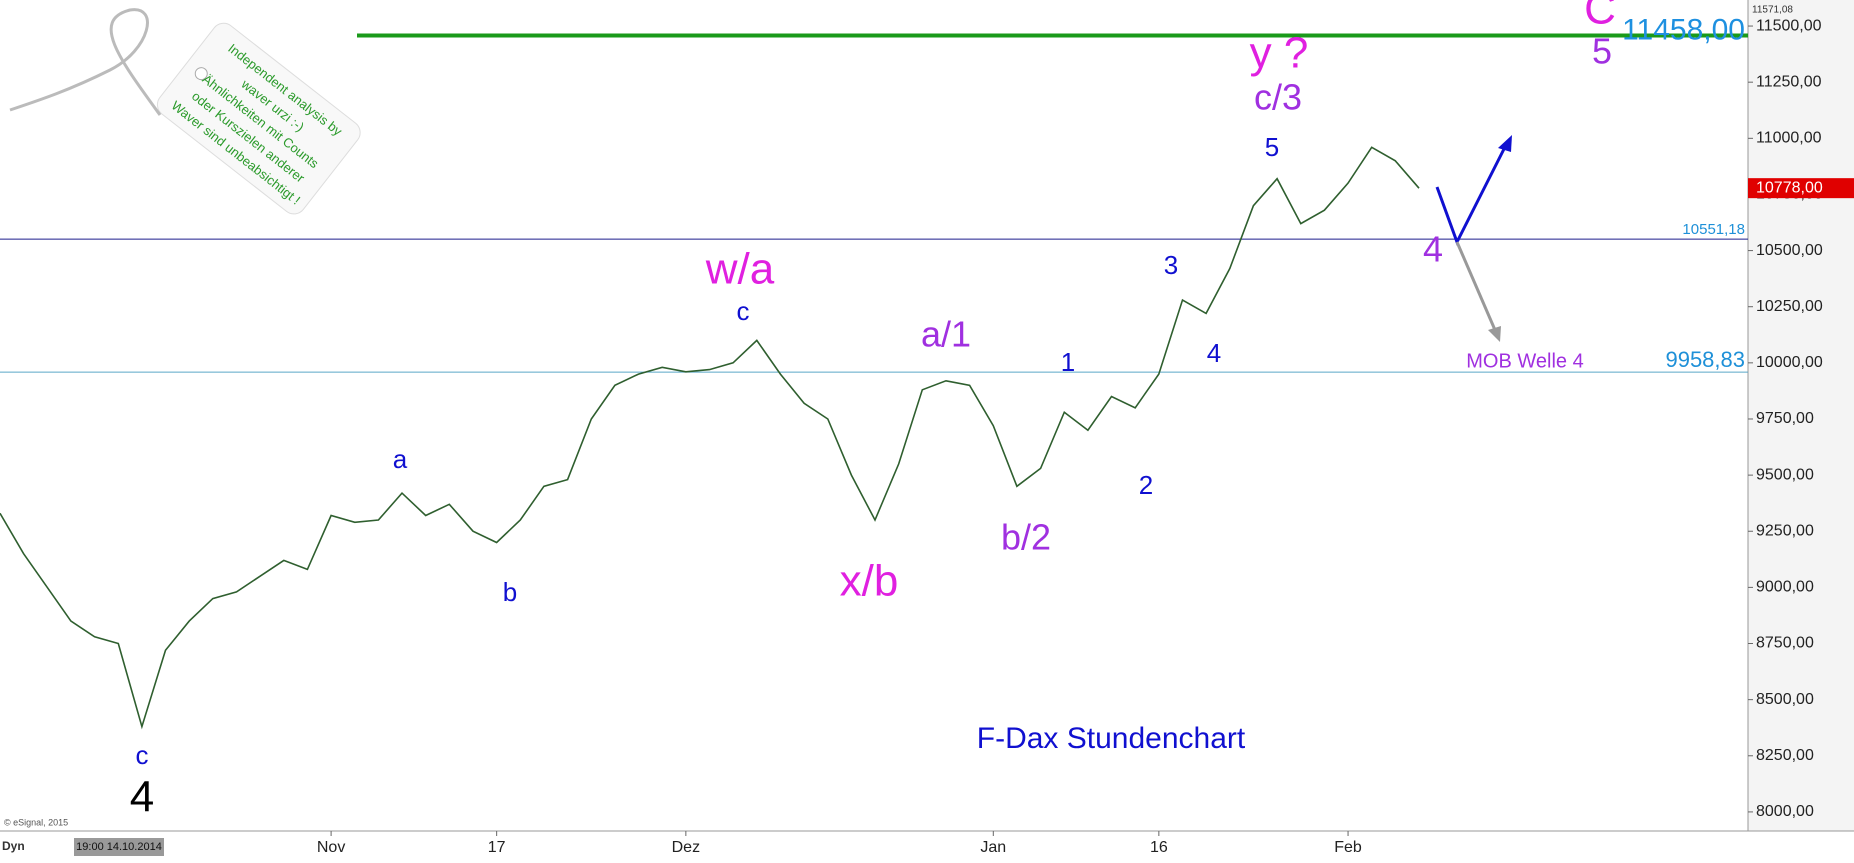 This screenshot has height=863, width=1854. Describe the element at coordinates (1785, 474) in the screenshot. I see `y-tick-label: 9500,00` at that location.